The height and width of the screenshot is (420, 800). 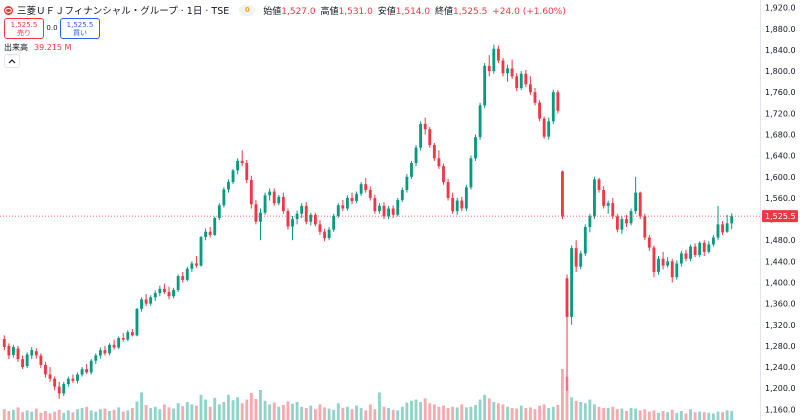 I want to click on price-tick-label: 1,760.0, so click(x=780, y=92).